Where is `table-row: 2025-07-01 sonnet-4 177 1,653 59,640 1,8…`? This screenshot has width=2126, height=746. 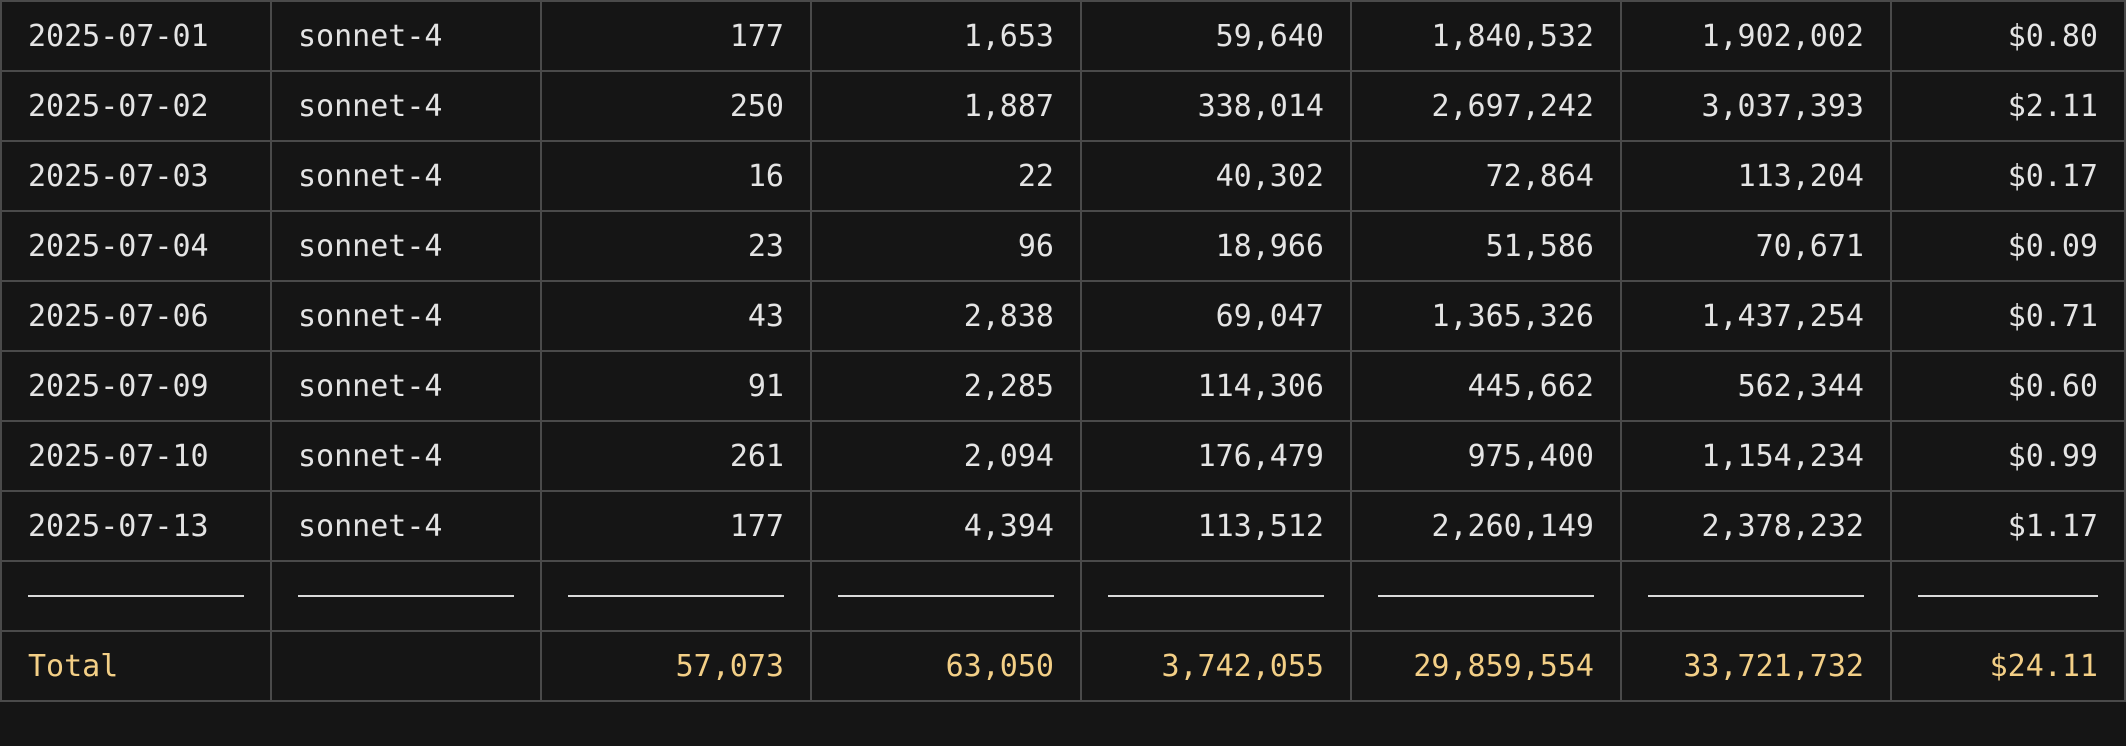 table-row: 2025-07-01 sonnet-4 177 1,653 59,640 1,8… is located at coordinates (1063, 36).